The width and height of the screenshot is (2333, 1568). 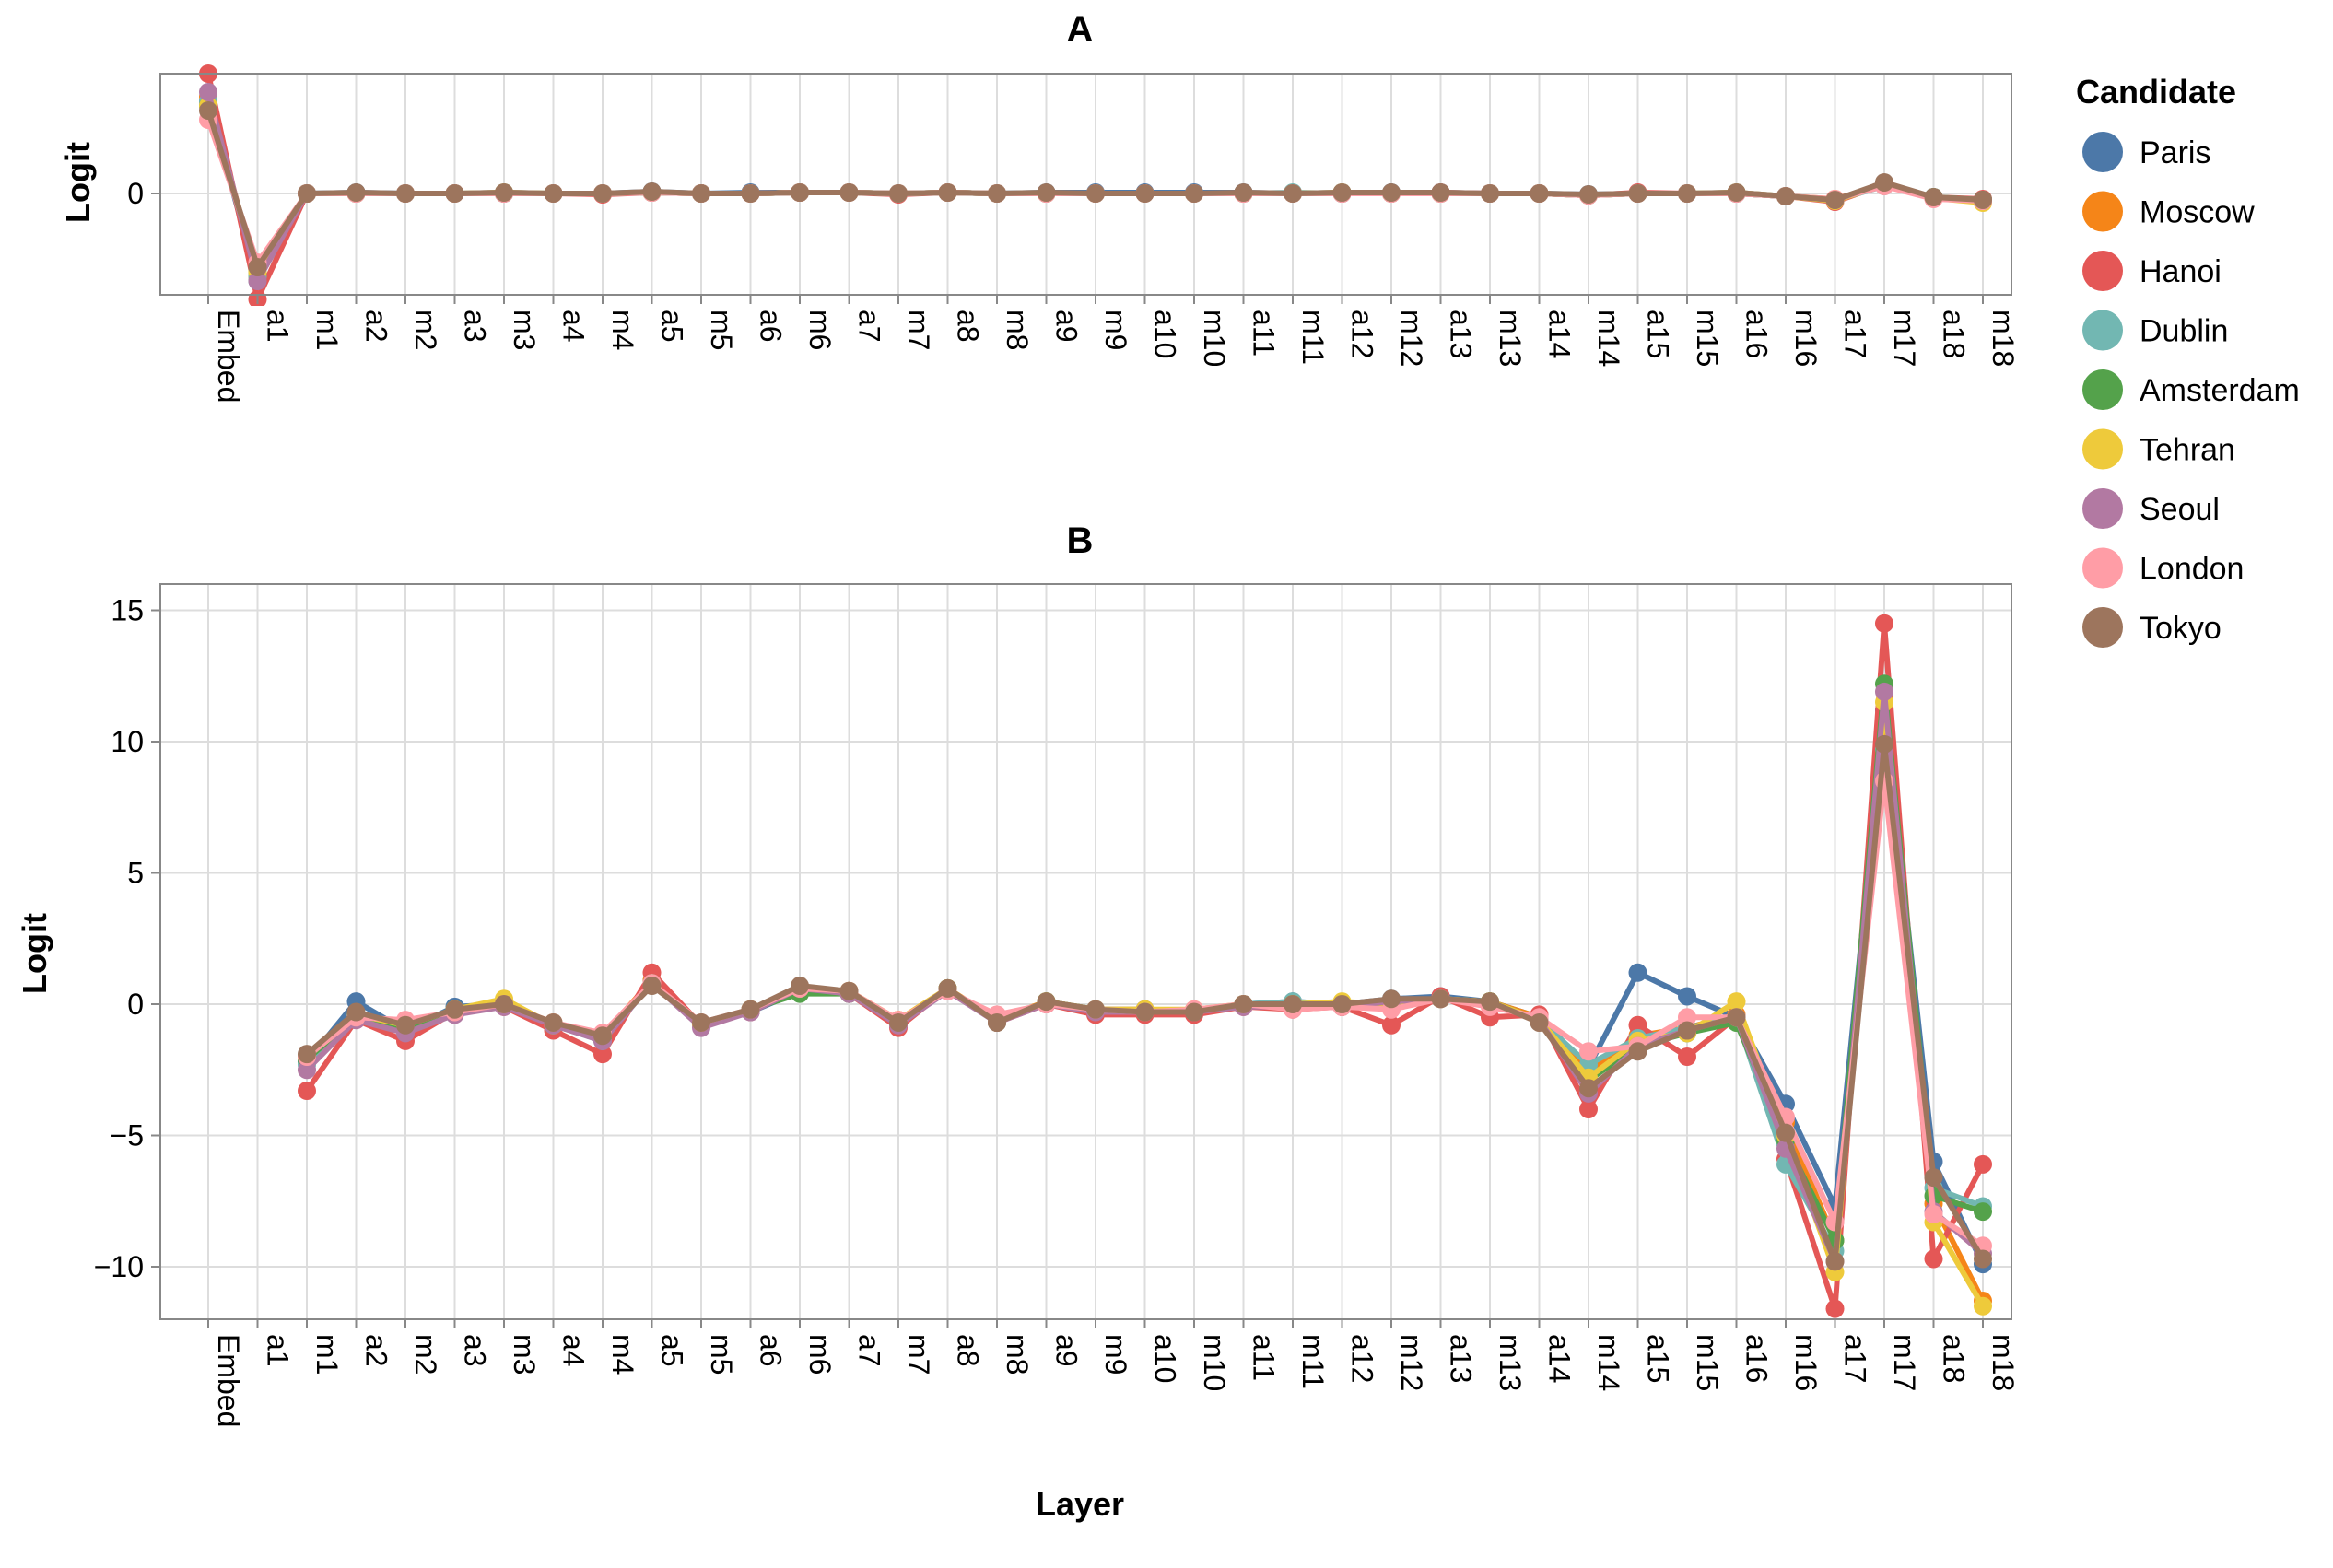 I want to click on y-tick-label: 15, so click(x=127, y=610).